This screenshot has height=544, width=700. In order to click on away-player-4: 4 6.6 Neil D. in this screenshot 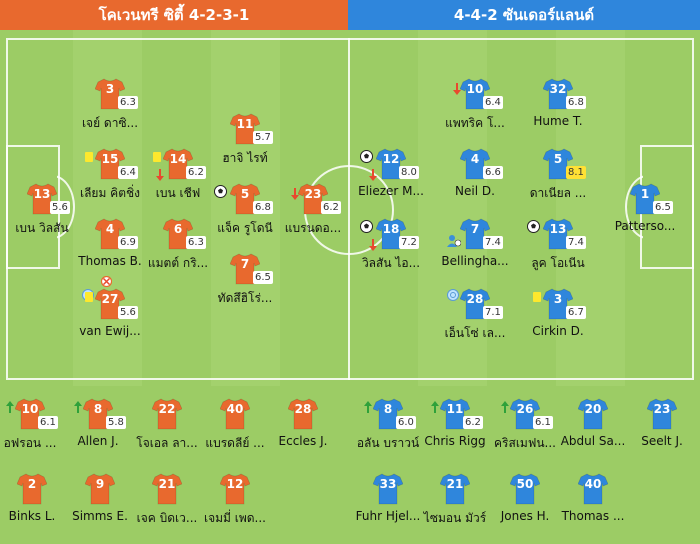, I will do `click(475, 180)`.